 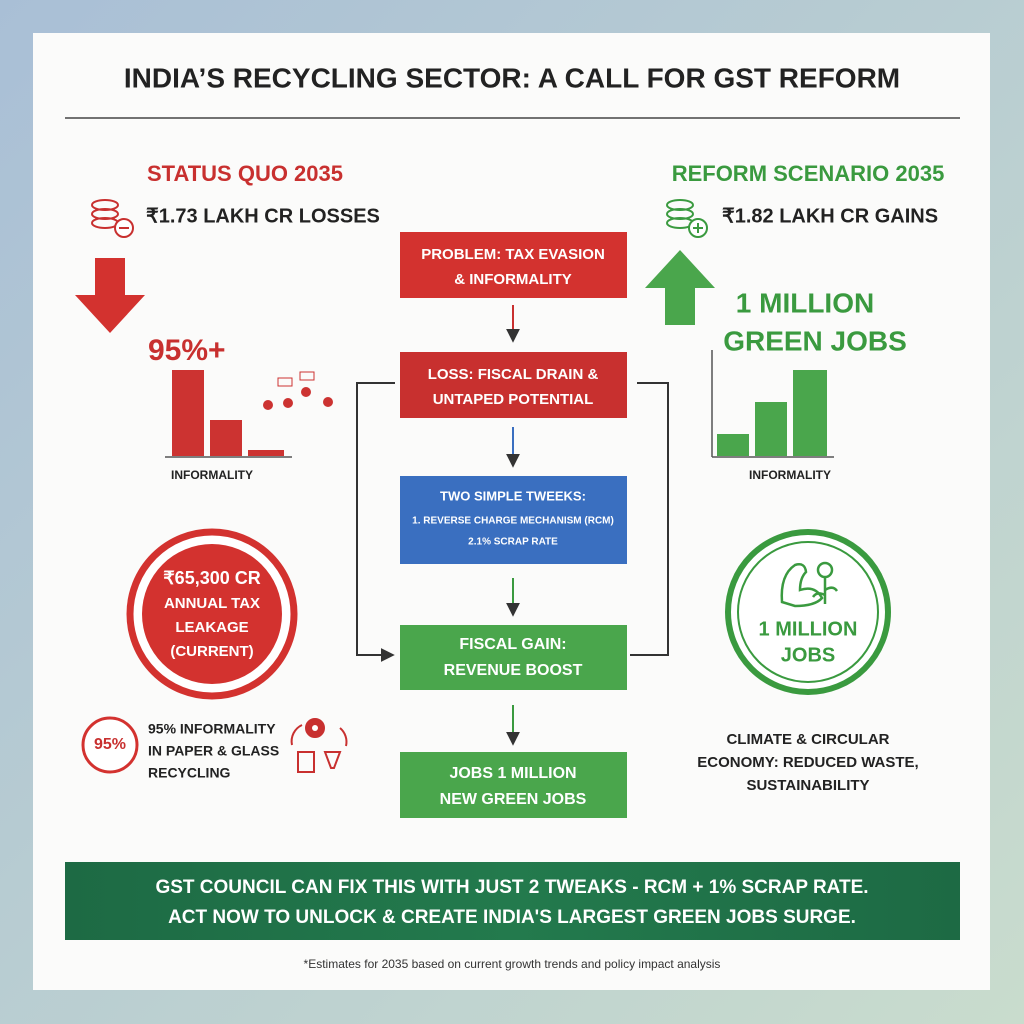 I want to click on badge-circle, so click(x=110, y=745).